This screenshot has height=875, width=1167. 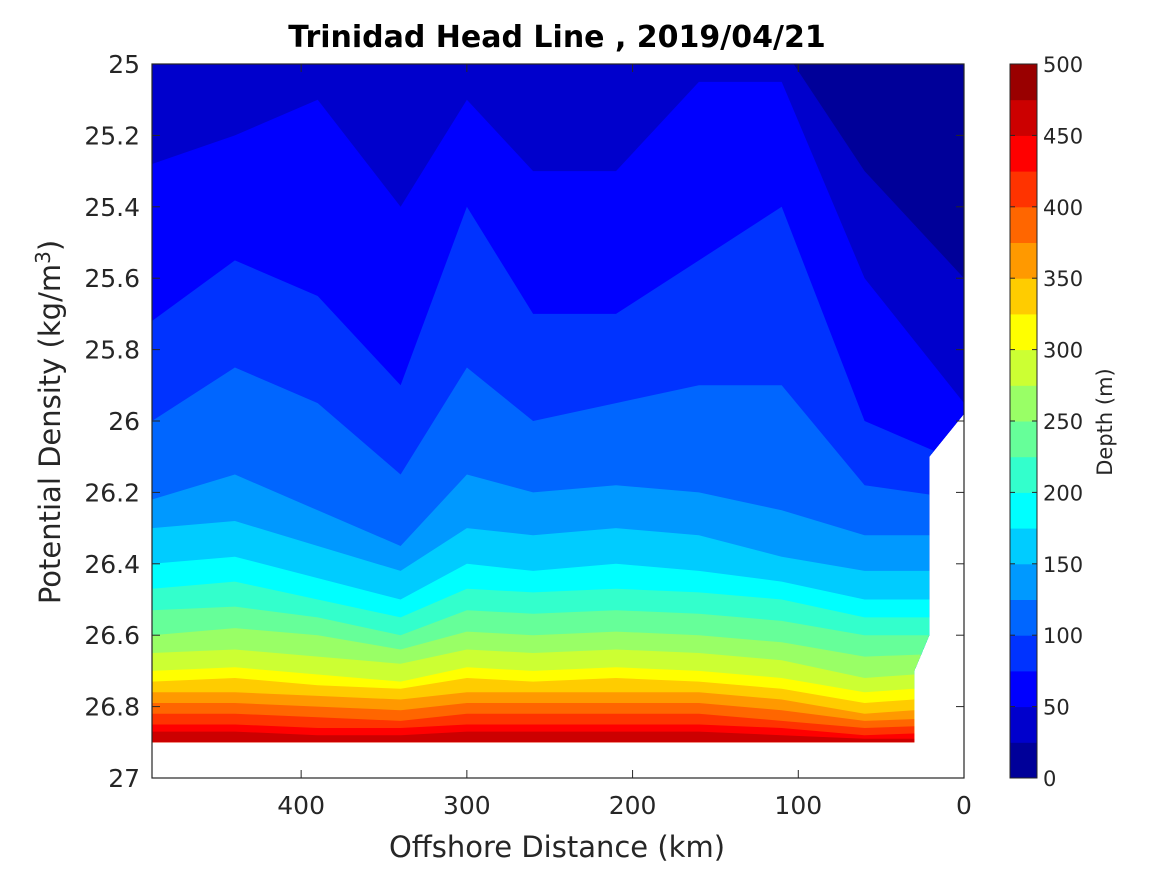 I want to click on colorbar-tick-label: 400, so click(x=1063, y=208).